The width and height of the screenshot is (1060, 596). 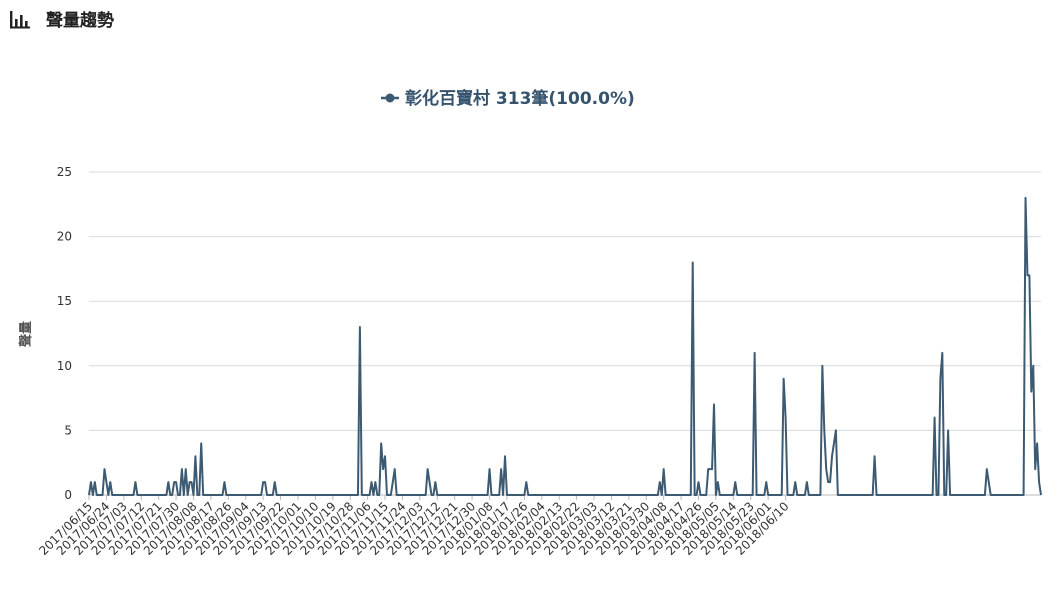 I want to click on legend: 彰化百寶村 313筆(100.0%), so click(x=508, y=98).